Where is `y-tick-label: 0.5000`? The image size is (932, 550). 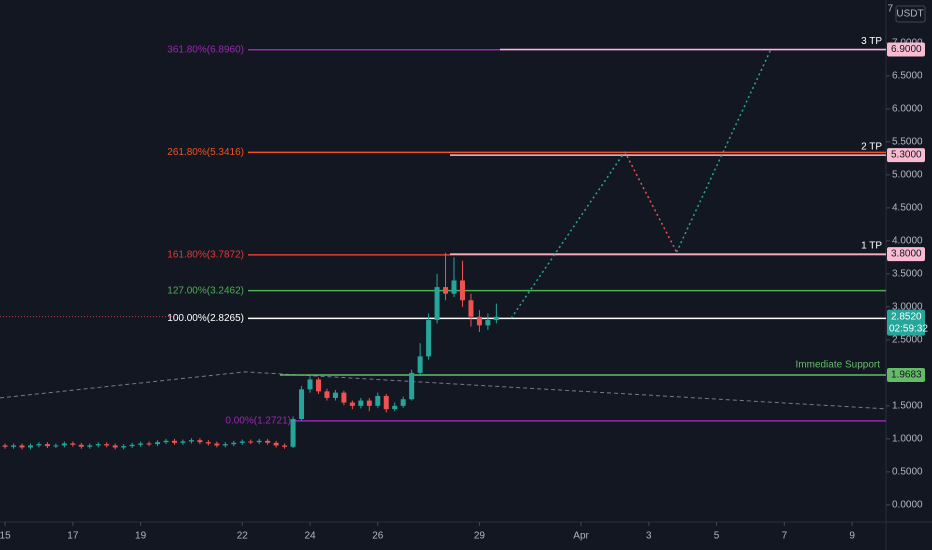 y-tick-label: 0.5000 is located at coordinates (907, 471).